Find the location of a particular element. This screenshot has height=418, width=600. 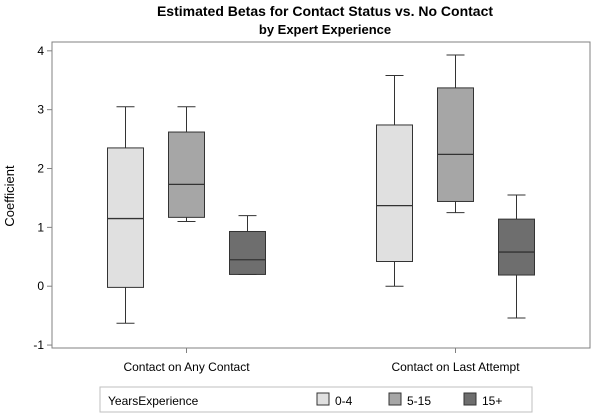

y-tick-label: 4 is located at coordinates (40, 51).